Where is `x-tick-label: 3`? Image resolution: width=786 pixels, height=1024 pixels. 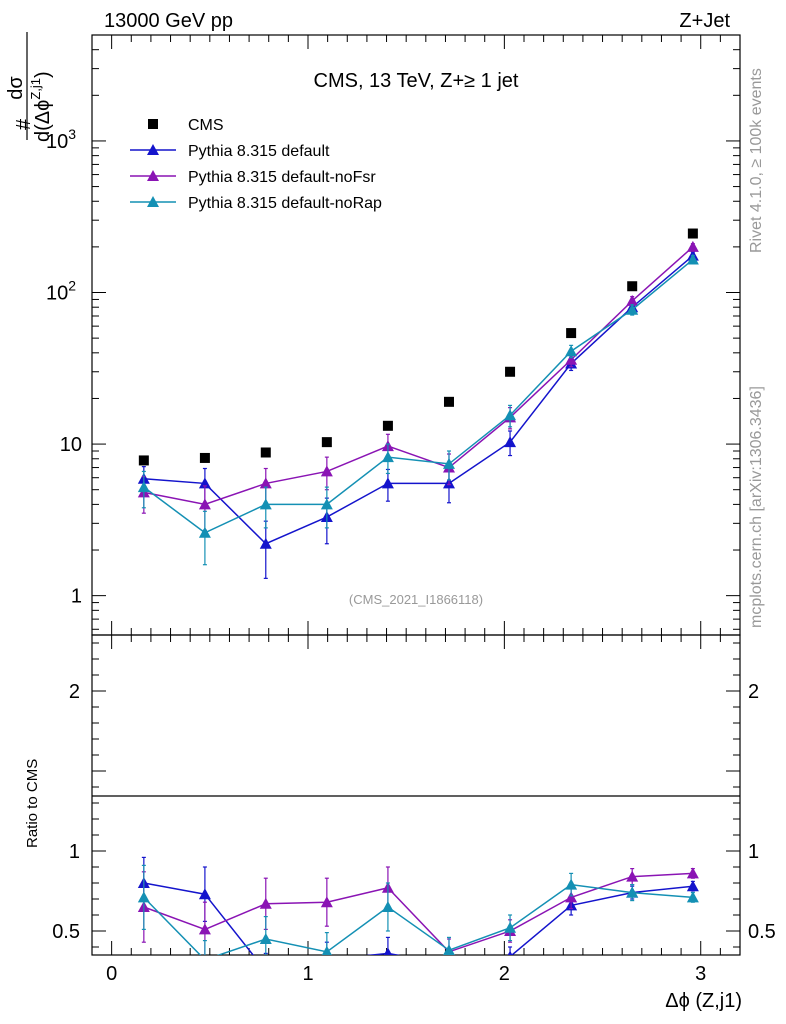
x-tick-label: 3 is located at coordinates (700, 974).